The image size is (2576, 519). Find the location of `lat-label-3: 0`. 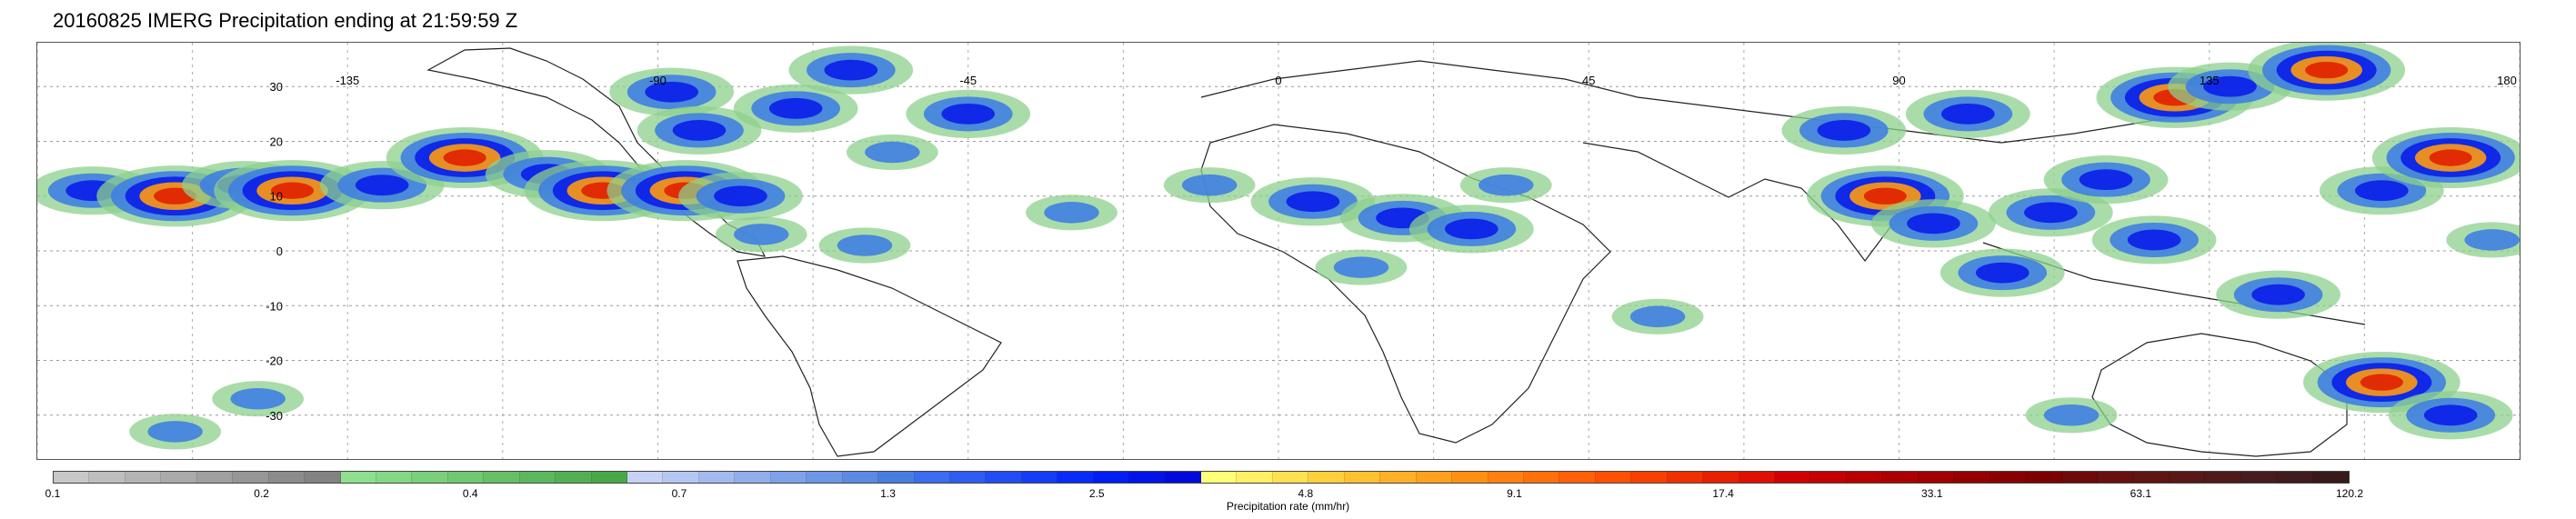

lat-label-3: 0 is located at coordinates (280, 251).